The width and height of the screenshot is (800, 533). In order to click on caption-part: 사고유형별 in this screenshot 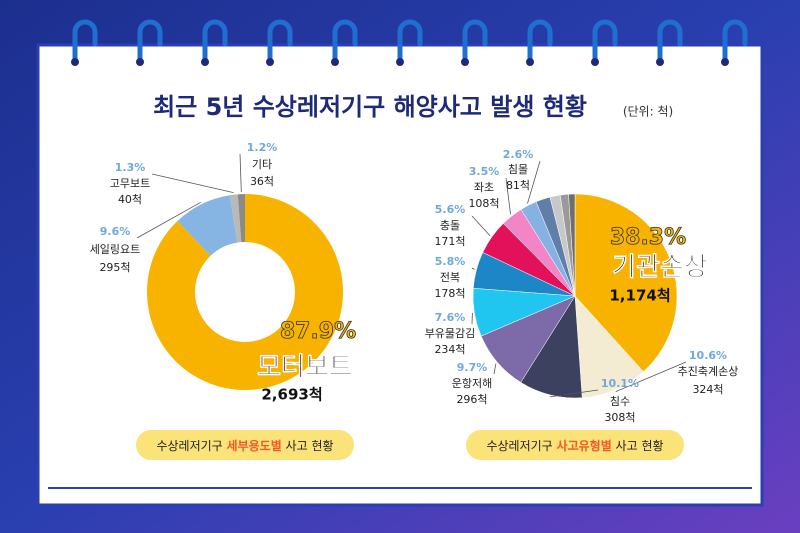, I will do `click(584, 445)`.